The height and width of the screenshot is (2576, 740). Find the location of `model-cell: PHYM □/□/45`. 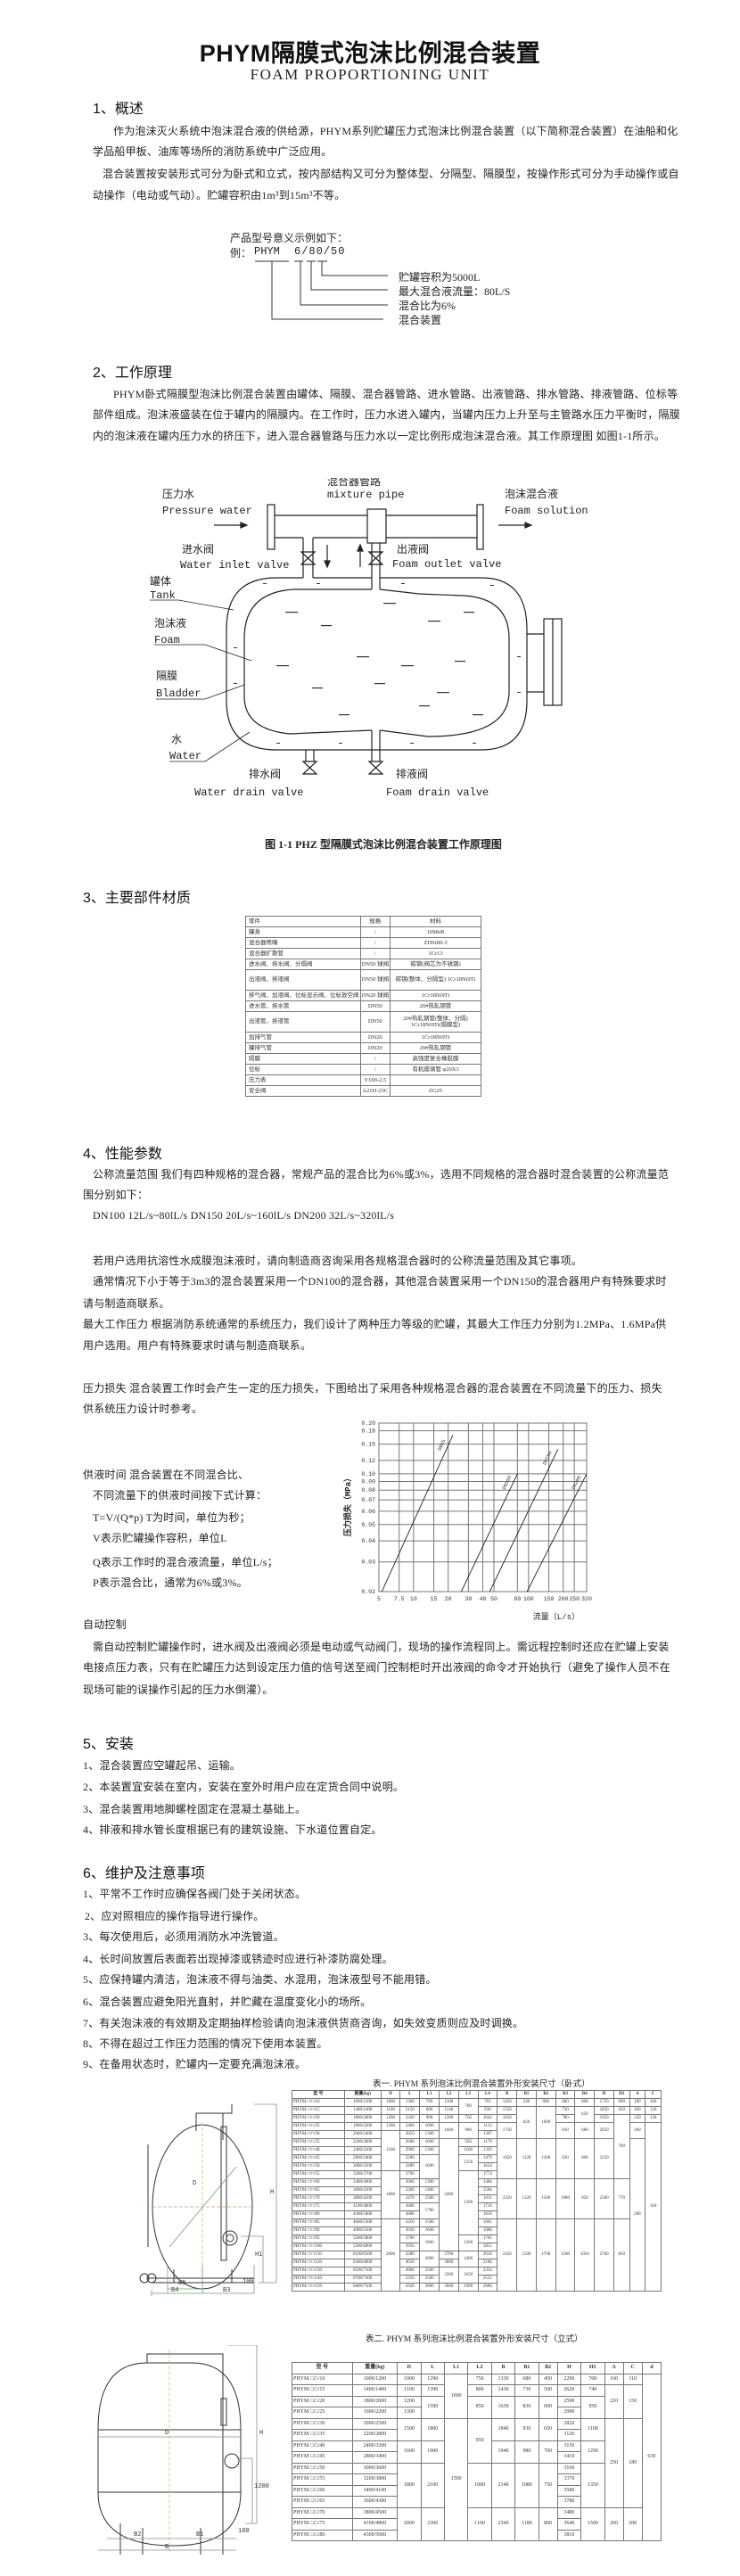

model-cell: PHYM □/□/45 is located at coordinates (318, 2158).